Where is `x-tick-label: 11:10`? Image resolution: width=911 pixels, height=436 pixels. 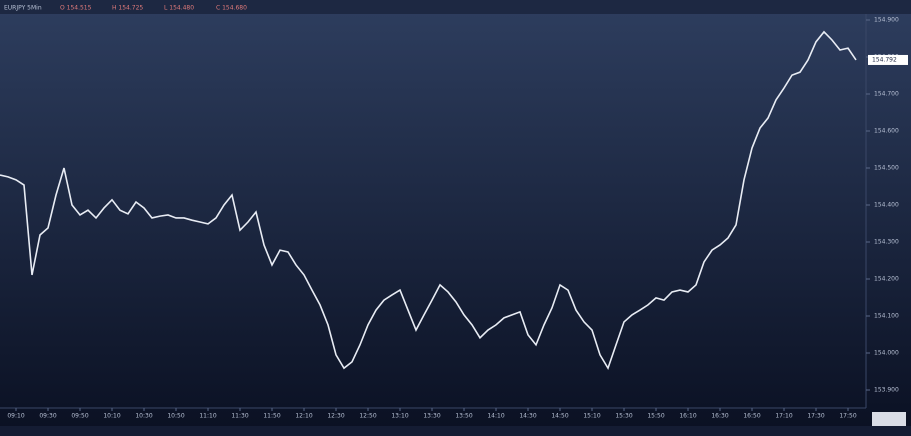 x-tick-label: 11:10 is located at coordinates (207, 416).